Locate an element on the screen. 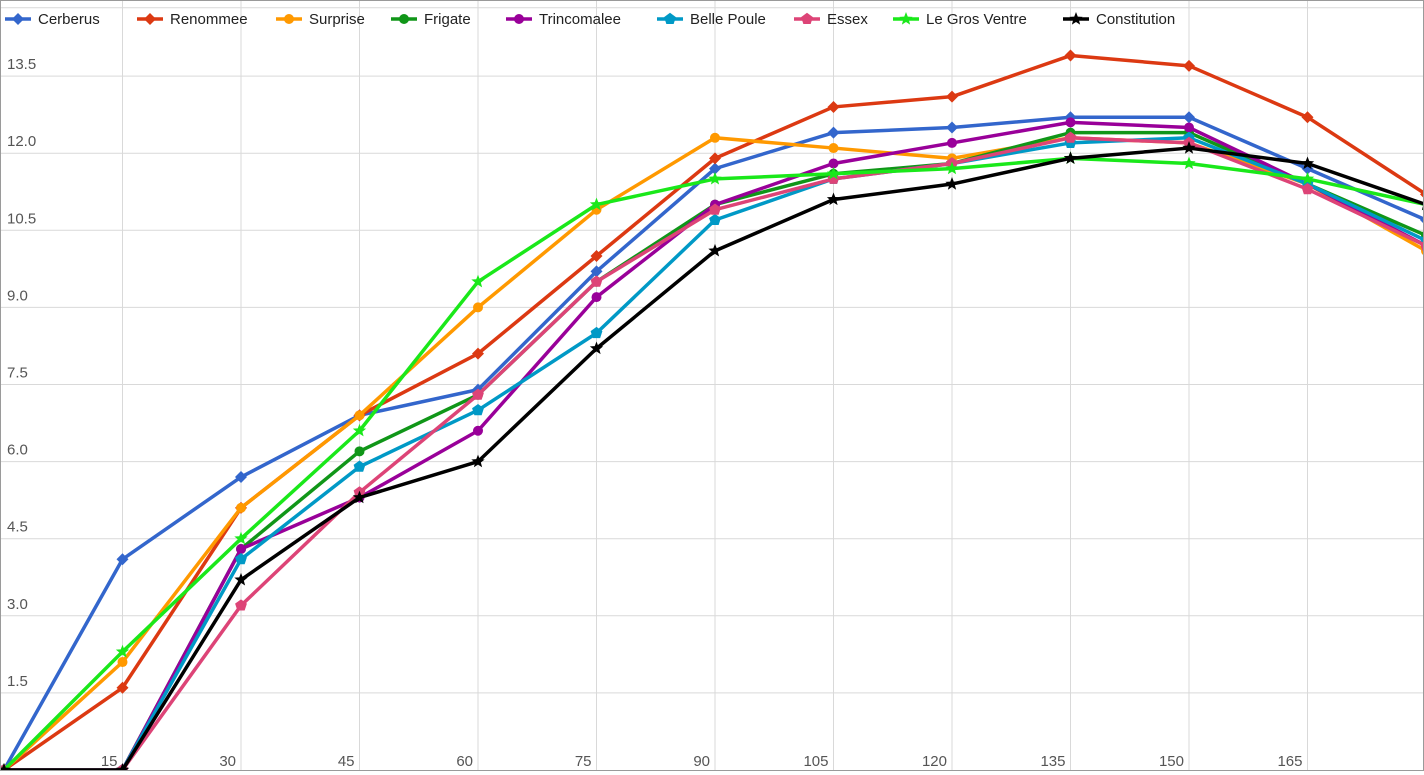 This screenshot has height=775, width=1424. legend-entry-renommee: Renommee is located at coordinates (192, 19).